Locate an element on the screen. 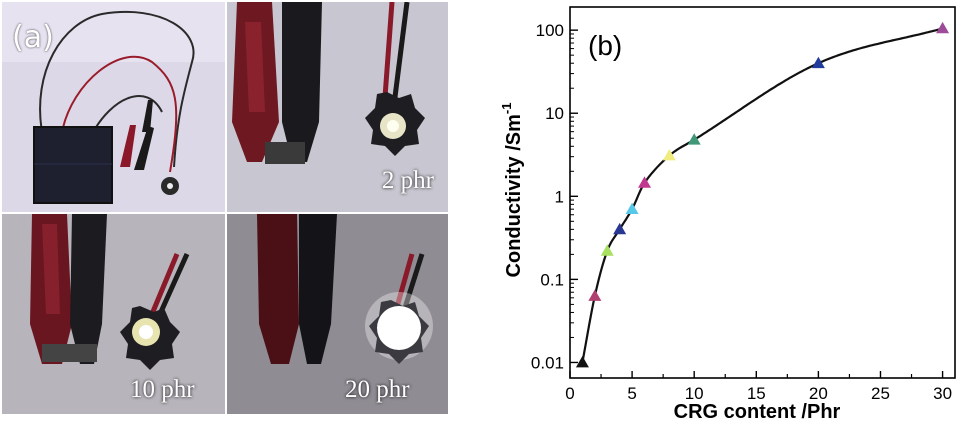  x-tick-label: 0 is located at coordinates (569, 393).